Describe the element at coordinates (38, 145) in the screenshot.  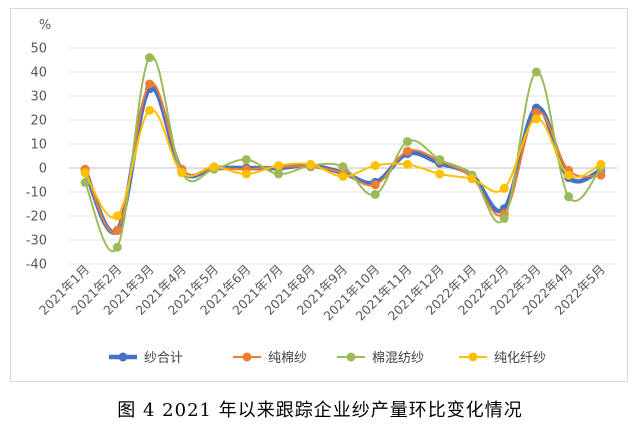
I see `y-tick-label: 10` at that location.